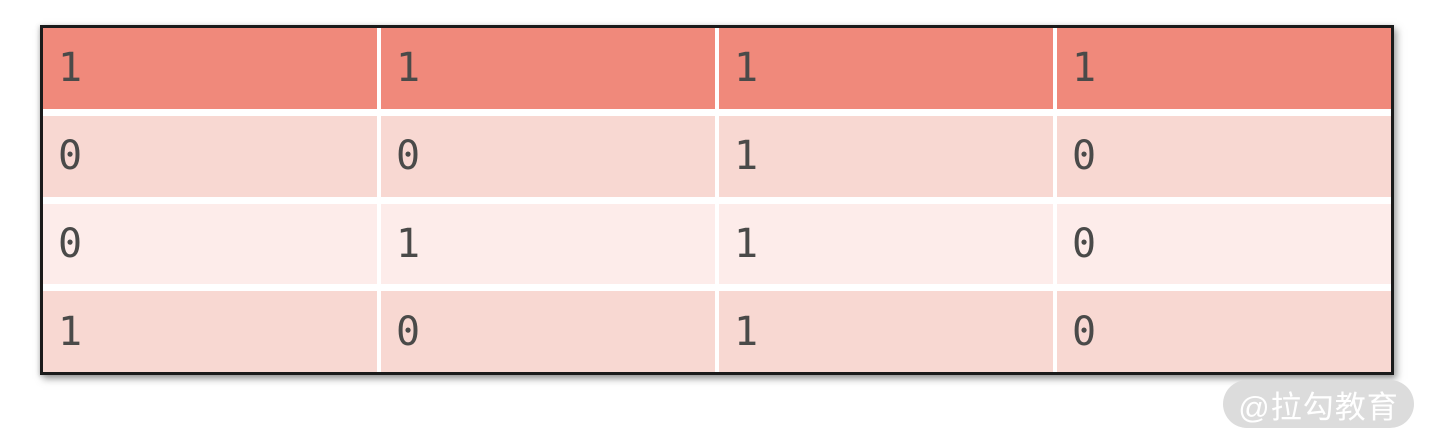 This screenshot has width=1436, height=448. Describe the element at coordinates (1318, 404) in the screenshot. I see `watermark-badge: @拉勾教育` at that location.